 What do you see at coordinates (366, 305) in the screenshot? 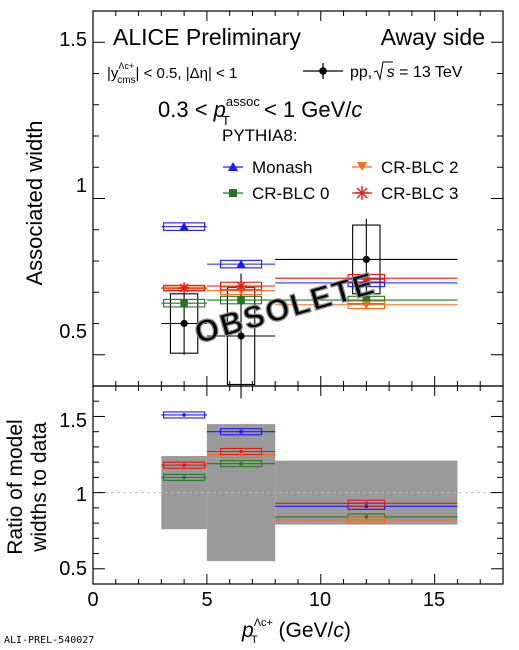
I see `blc2-point` at bounding box center [366, 305].